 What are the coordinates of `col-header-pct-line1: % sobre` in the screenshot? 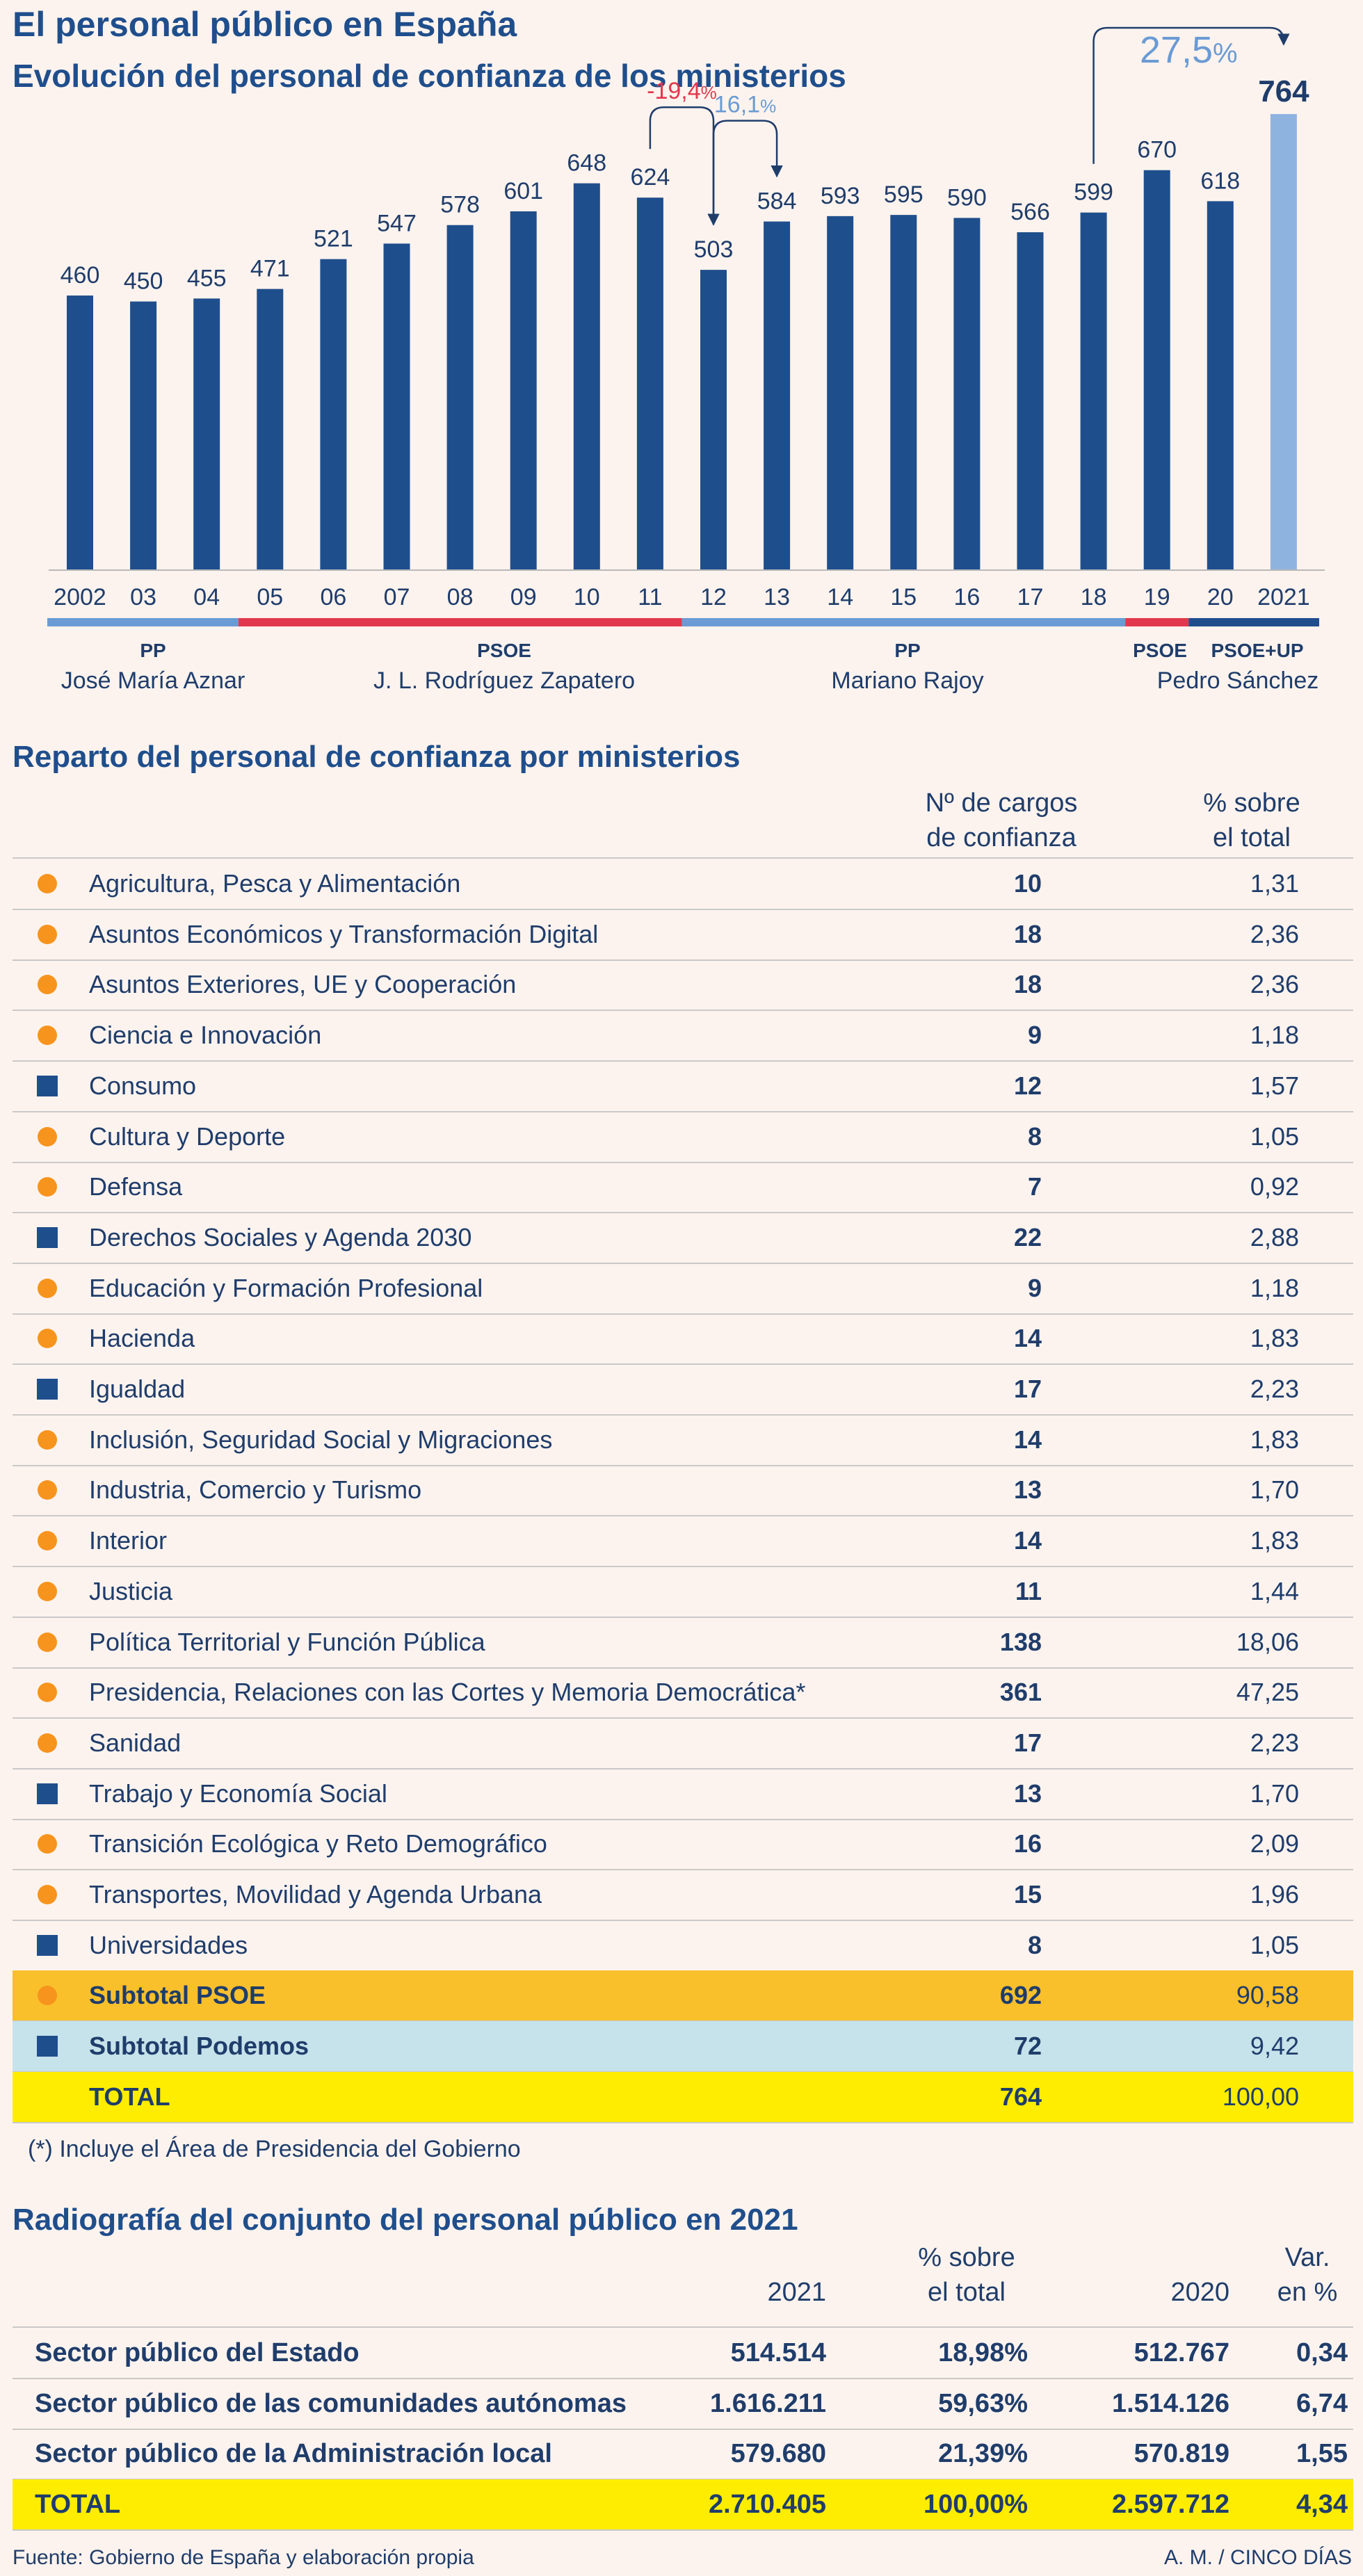 It's located at (1251, 803).